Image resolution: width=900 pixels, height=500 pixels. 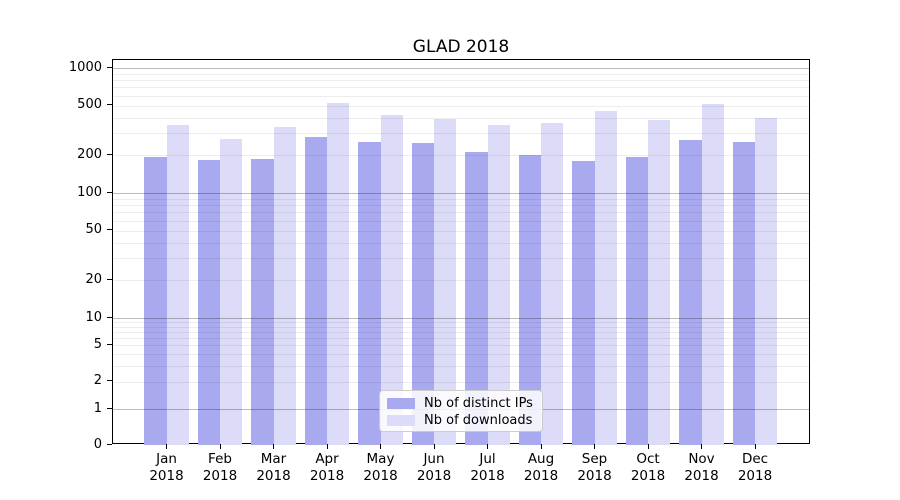 What do you see at coordinates (605, 277) in the screenshot?
I see `bar-nb-of-downloads-sep-2018` at bounding box center [605, 277].